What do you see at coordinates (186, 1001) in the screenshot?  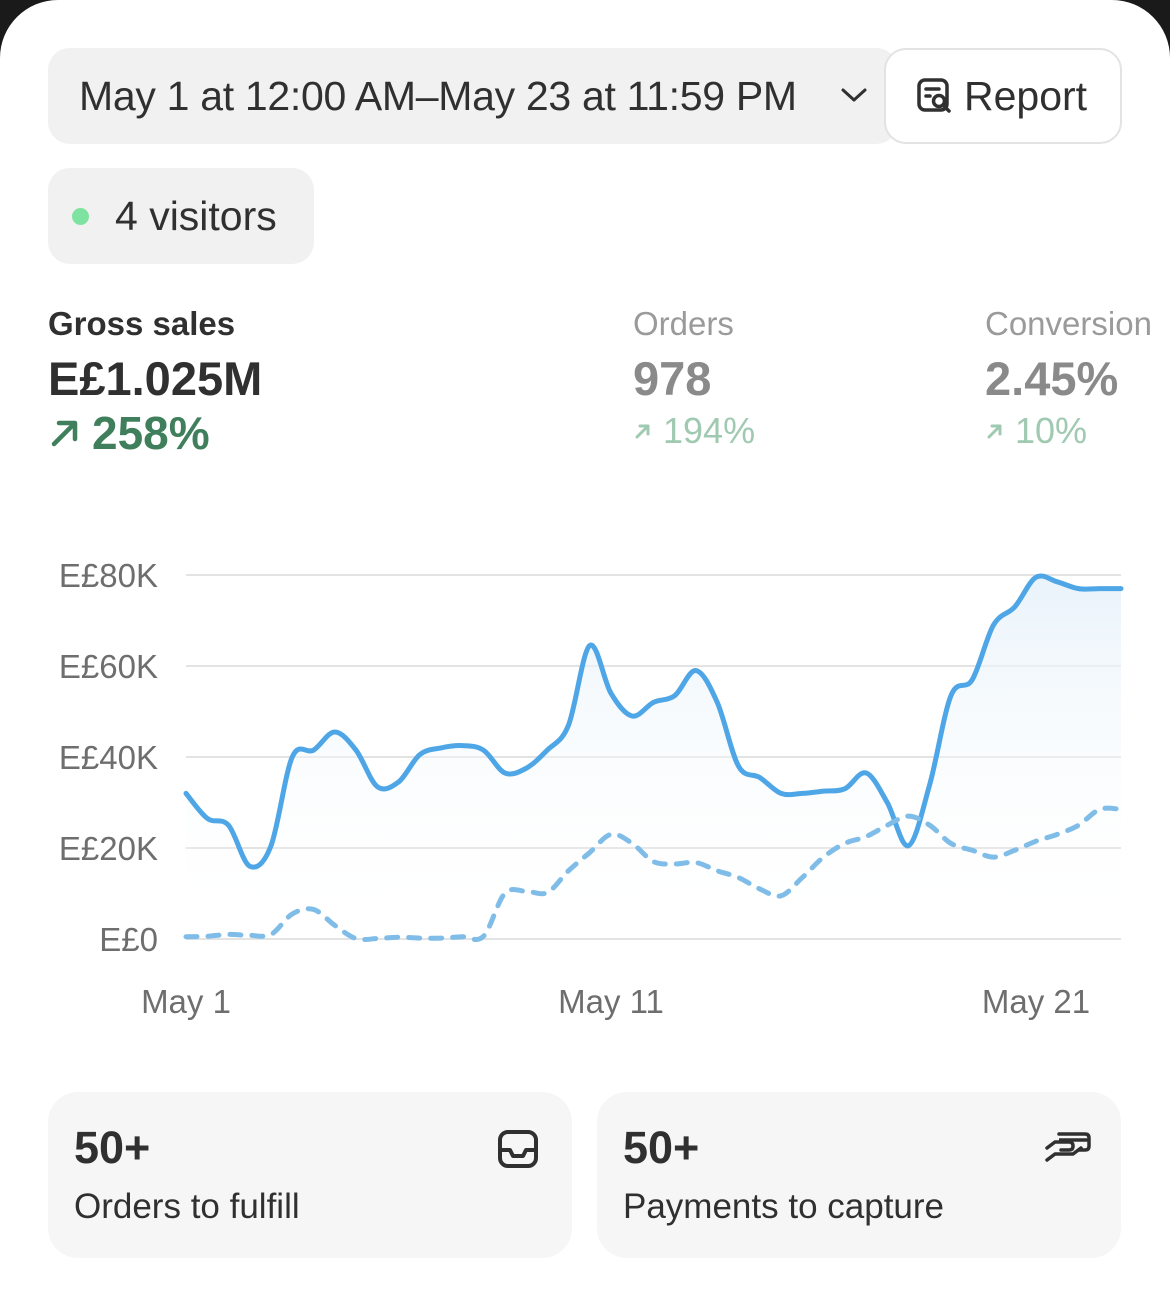 I see `x-tick-label: May 1` at bounding box center [186, 1001].